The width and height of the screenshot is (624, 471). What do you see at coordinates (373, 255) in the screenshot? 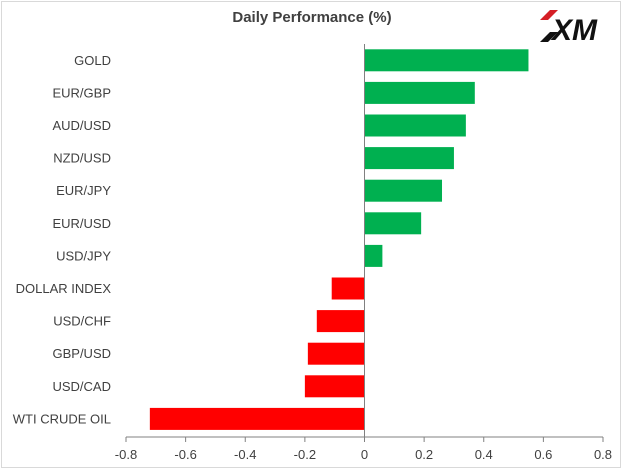
I see `bar-usd-jpy` at bounding box center [373, 255].